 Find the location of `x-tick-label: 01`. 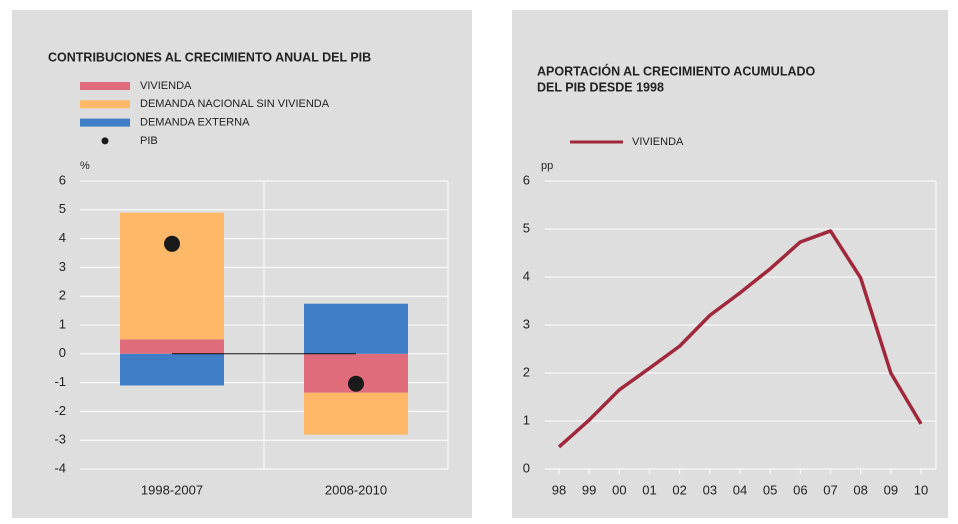

x-tick-label: 01 is located at coordinates (649, 489).